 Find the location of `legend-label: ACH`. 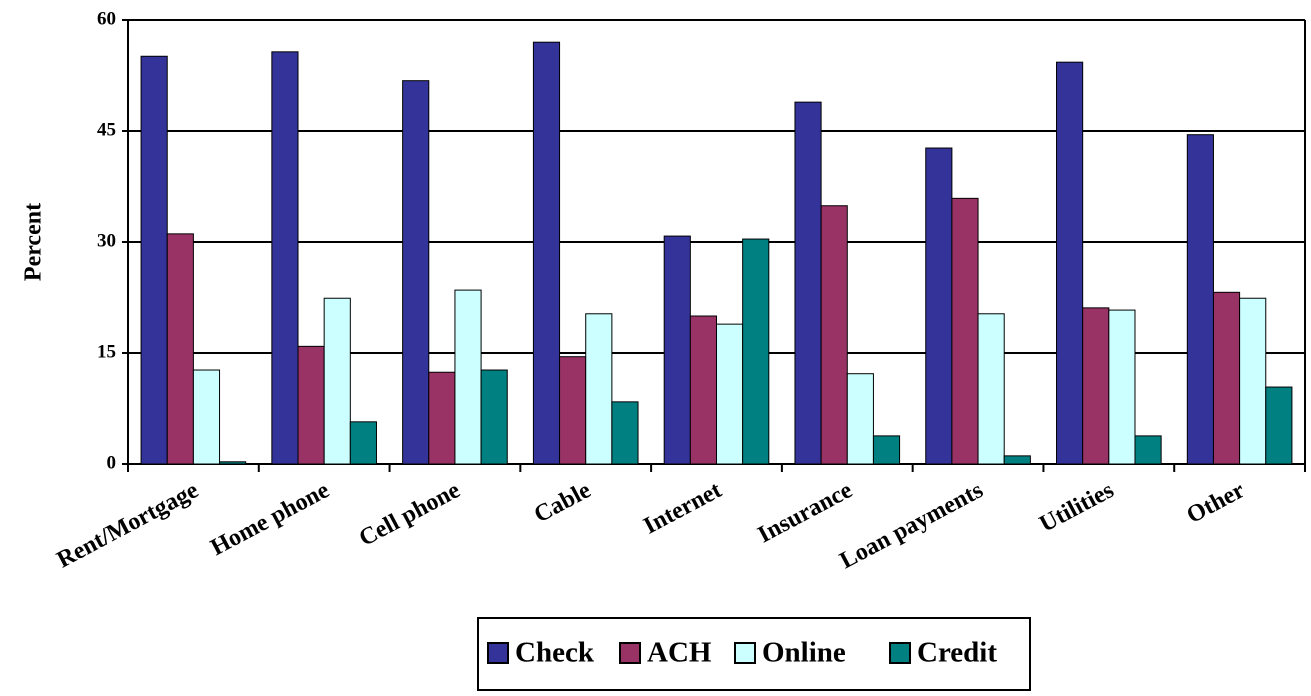

legend-label: ACH is located at coordinates (679, 653).